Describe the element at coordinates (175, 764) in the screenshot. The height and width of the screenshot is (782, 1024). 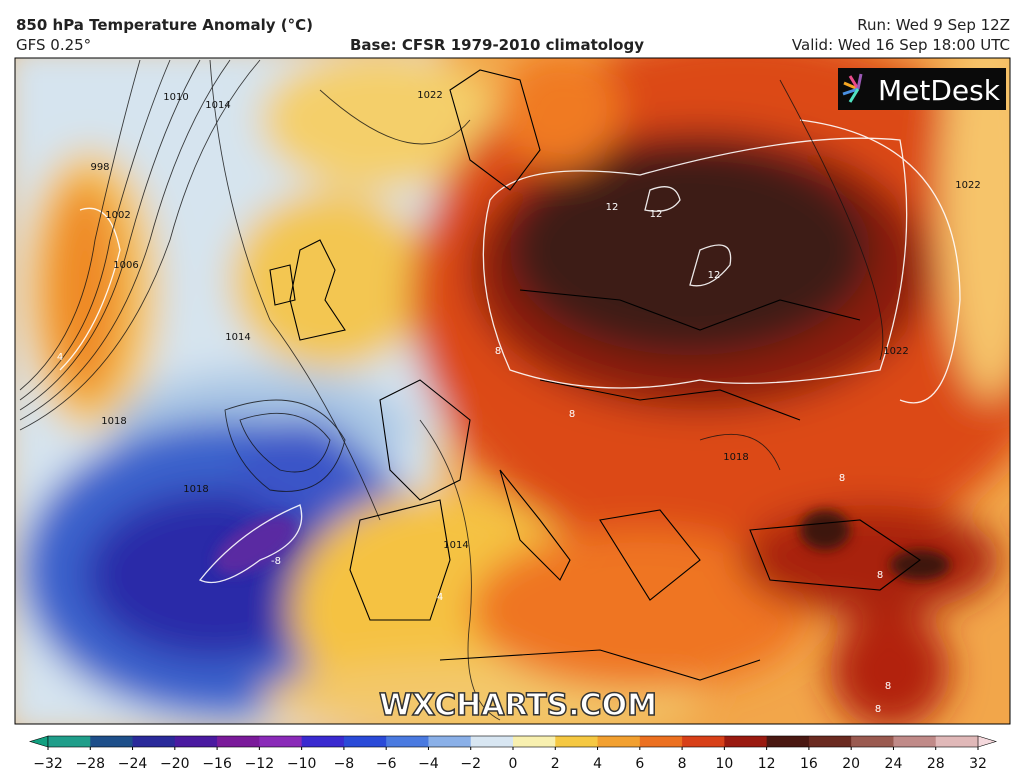
I see `colorbar-label: −20` at that location.